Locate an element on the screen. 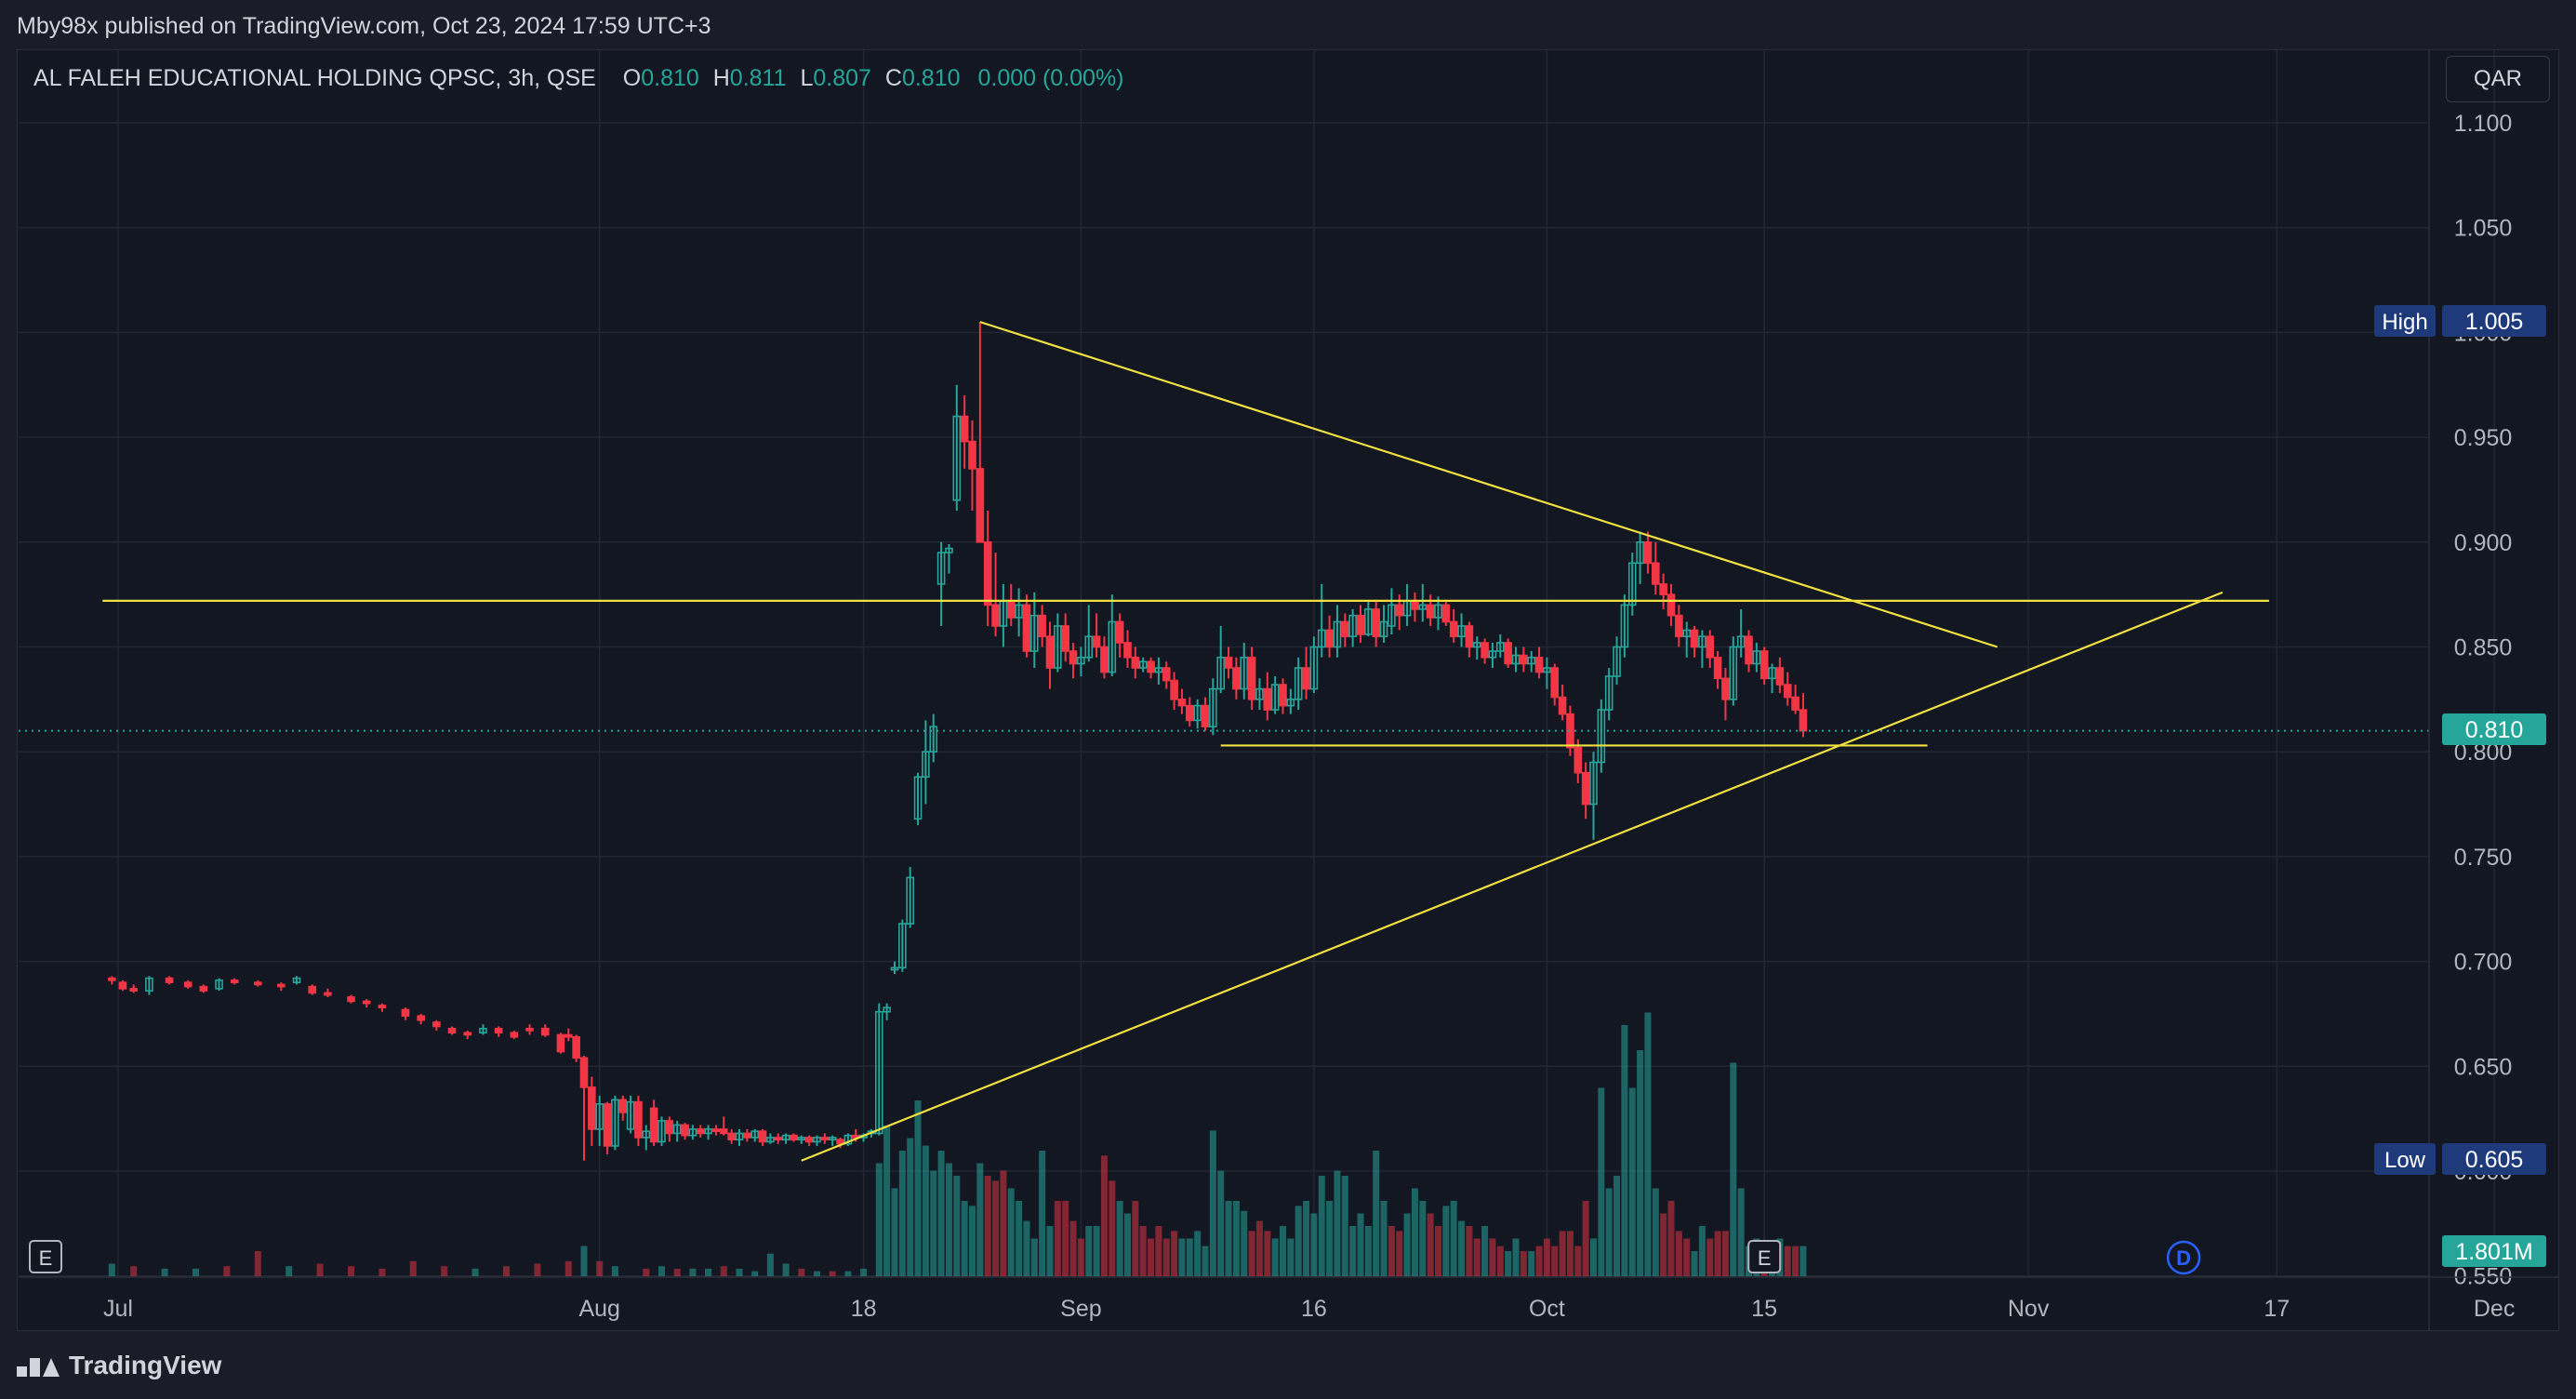 This screenshot has height=1399, width=2576. volume-value: 1.801M is located at coordinates (2493, 1252).